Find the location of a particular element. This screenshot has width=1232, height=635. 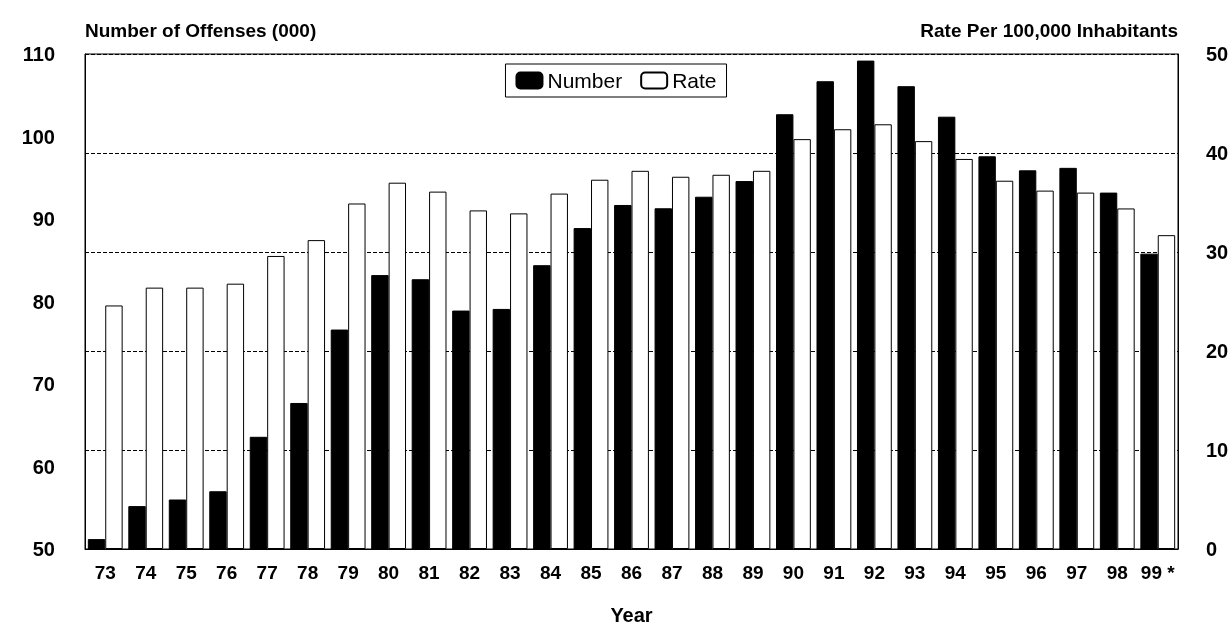

y2-tick-label: 20 is located at coordinates (1217, 351).